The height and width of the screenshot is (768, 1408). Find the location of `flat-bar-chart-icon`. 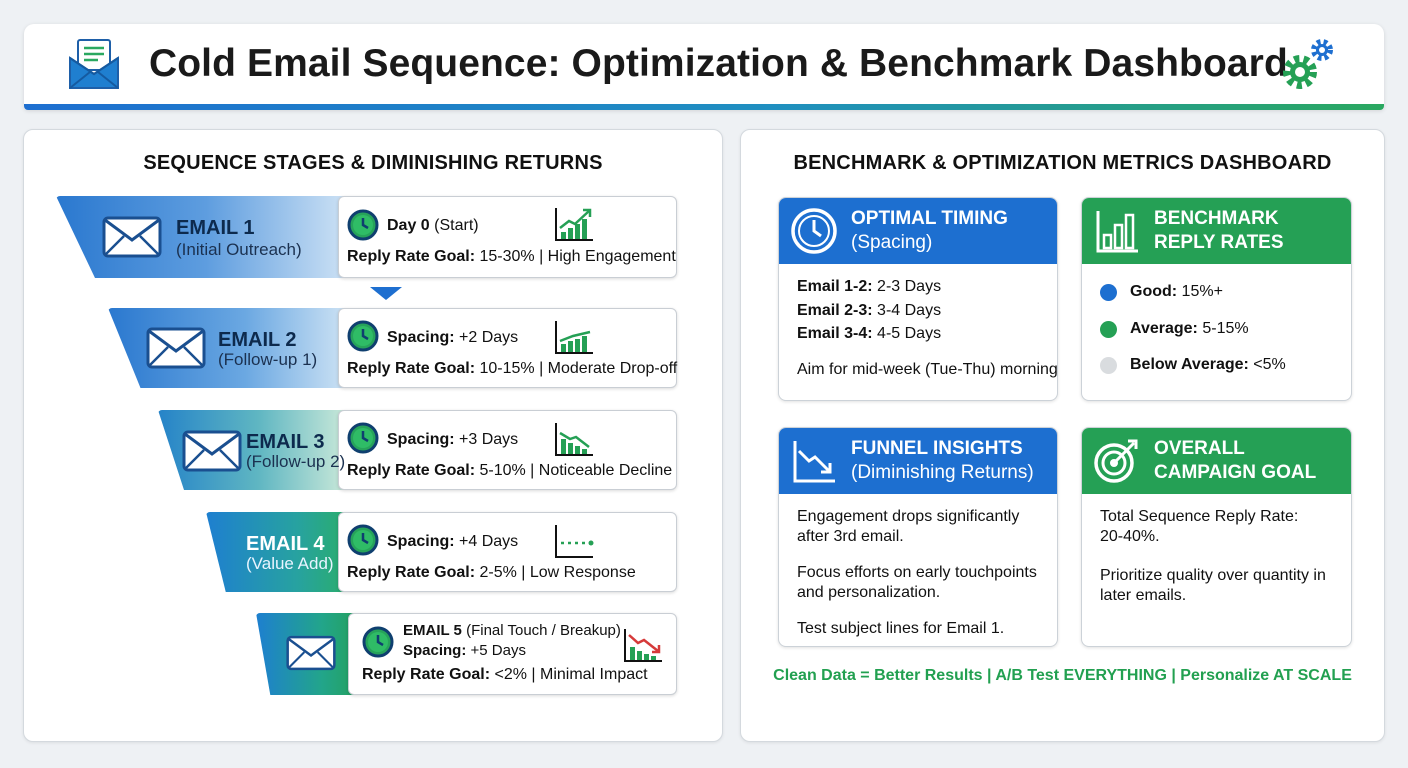

flat-bar-chart-icon is located at coordinates (574, 337).